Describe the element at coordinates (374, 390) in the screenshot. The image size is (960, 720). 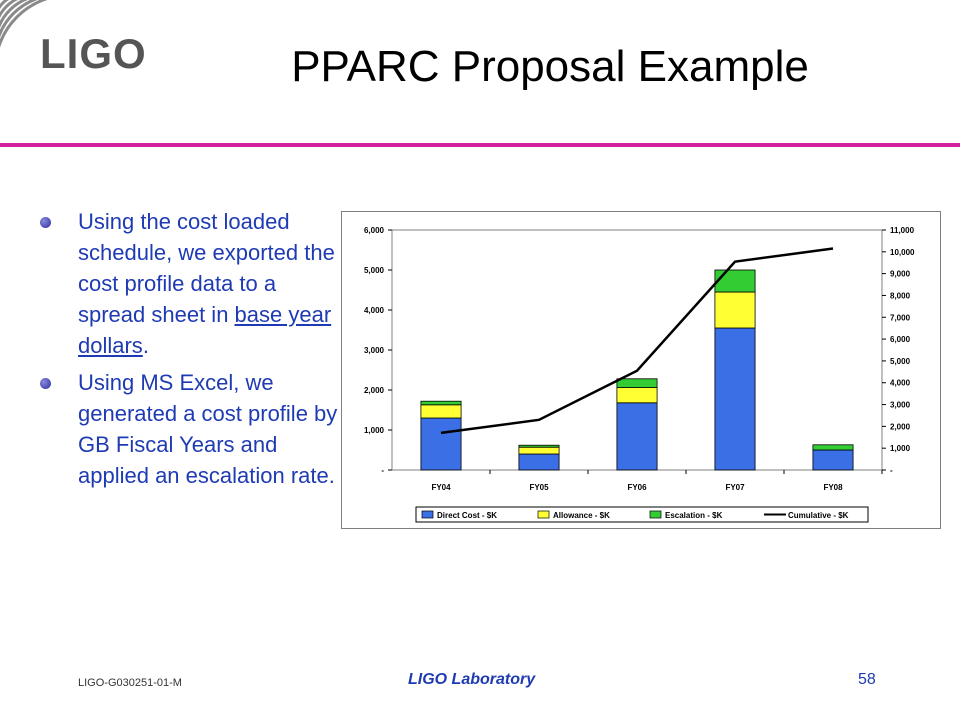
I see `left-tick-label: 2,000` at that location.